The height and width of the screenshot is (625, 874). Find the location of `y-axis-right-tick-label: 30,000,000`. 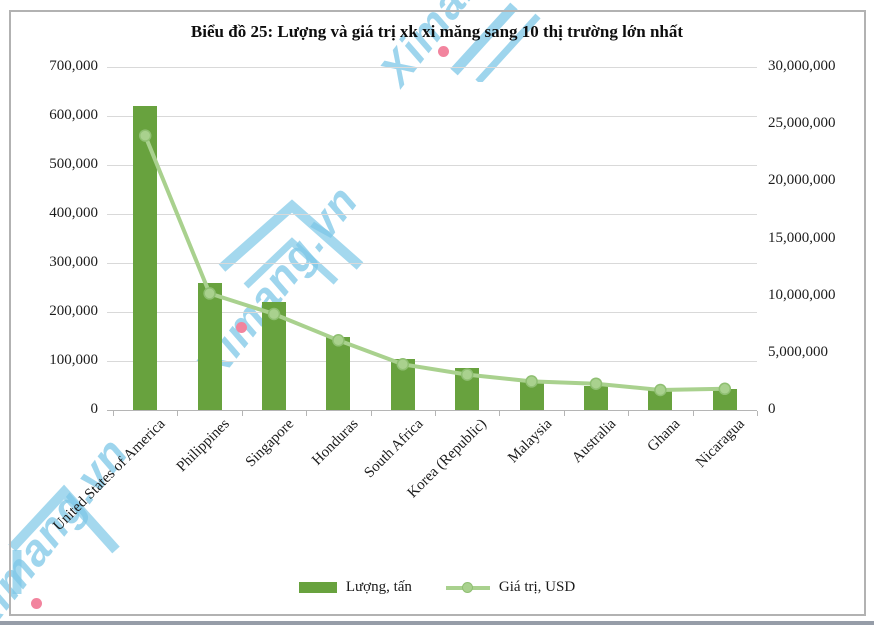

y-axis-right-tick-label: 30,000,000 is located at coordinates (802, 66).